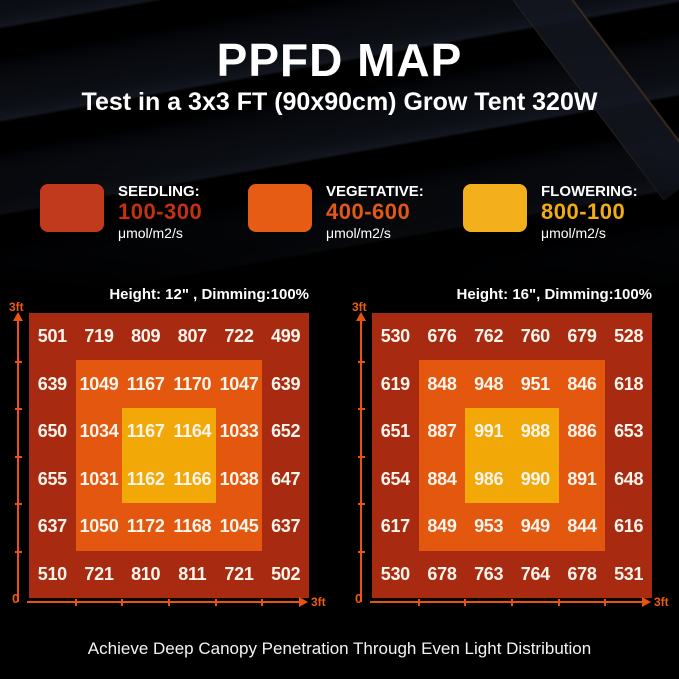 This screenshot has height=679, width=679. What do you see at coordinates (286, 573) in the screenshot?
I see `ppfd-cell: 502` at bounding box center [286, 573].